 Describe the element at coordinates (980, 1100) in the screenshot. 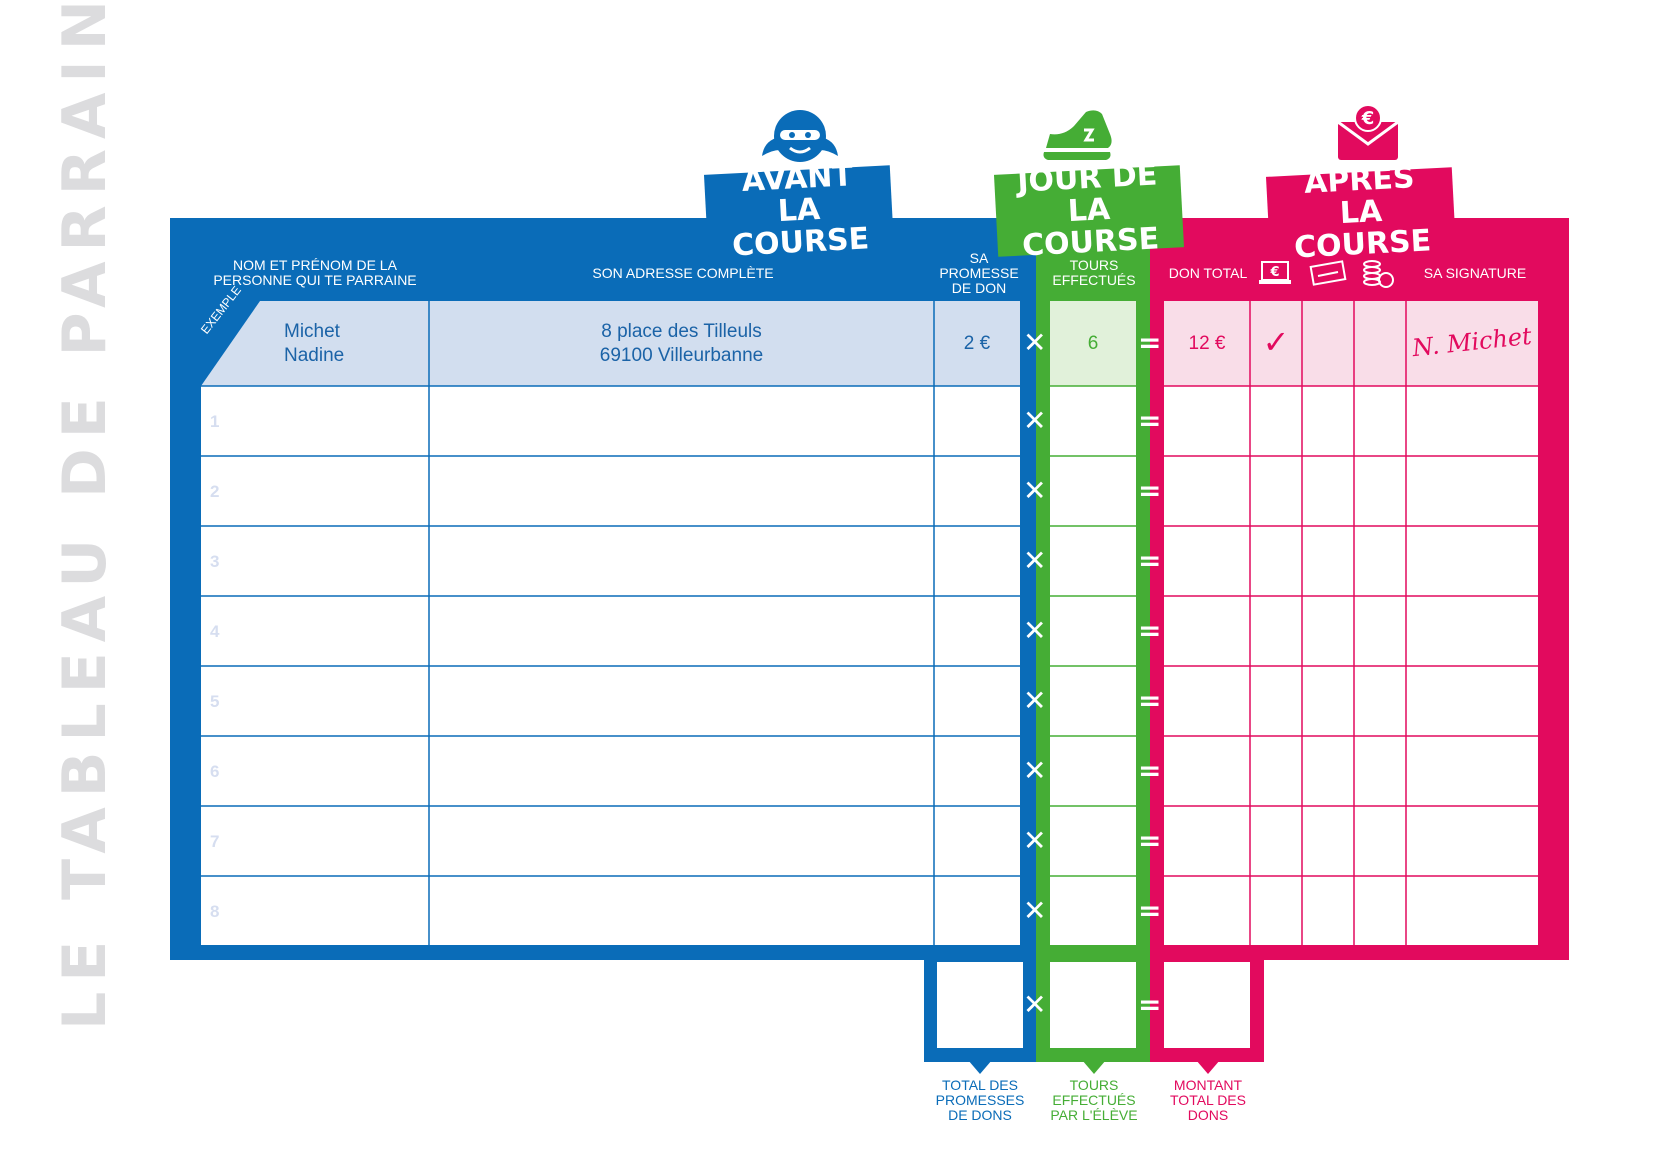

I see `footer-total-promesses: TOTAL DES PROMESSES DE DONS` at that location.